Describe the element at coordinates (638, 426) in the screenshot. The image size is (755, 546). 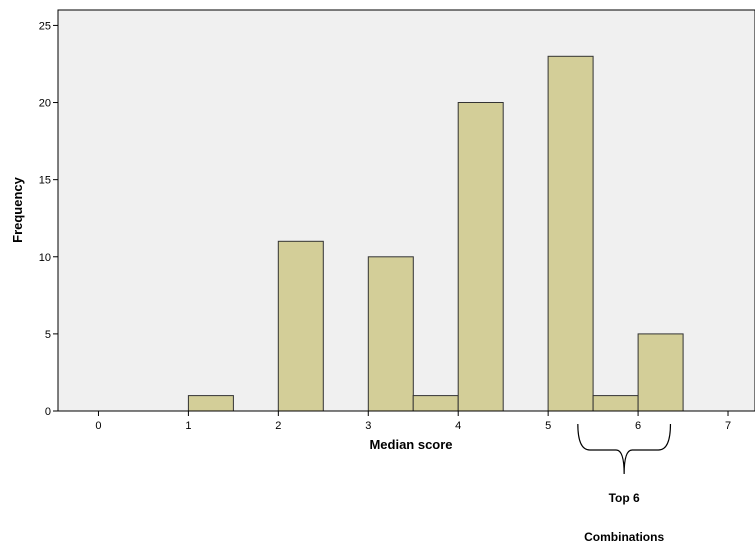
I see `x-tick-label: 6` at that location.